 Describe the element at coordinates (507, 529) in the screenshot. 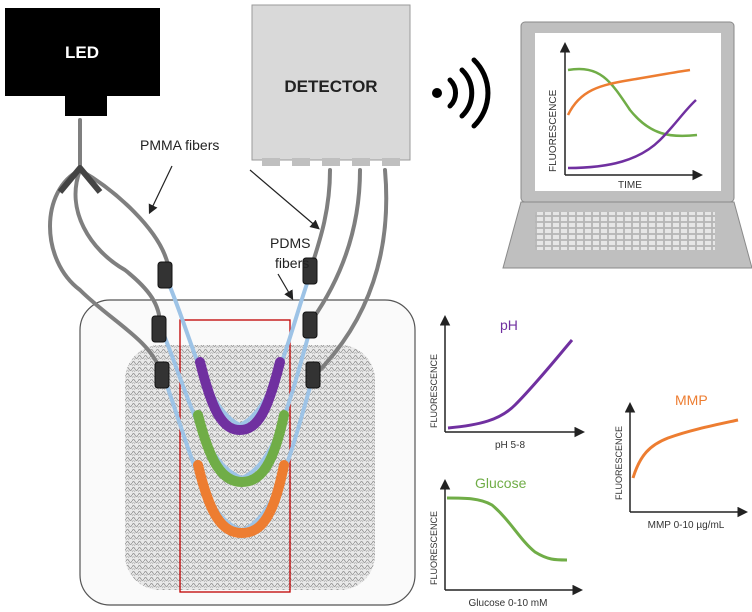

I see `glucose-curve` at that location.